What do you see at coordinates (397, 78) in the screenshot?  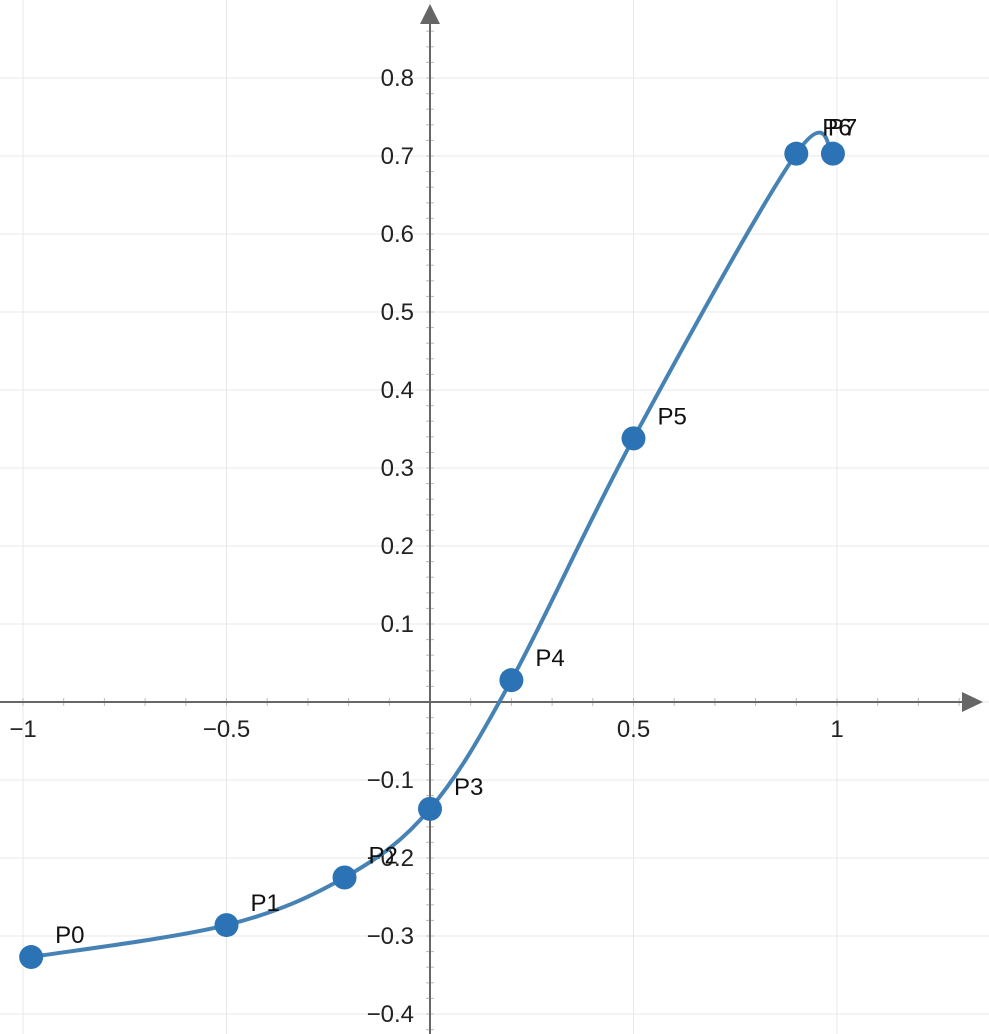 I see `y-tick-label: 0.8` at bounding box center [397, 78].